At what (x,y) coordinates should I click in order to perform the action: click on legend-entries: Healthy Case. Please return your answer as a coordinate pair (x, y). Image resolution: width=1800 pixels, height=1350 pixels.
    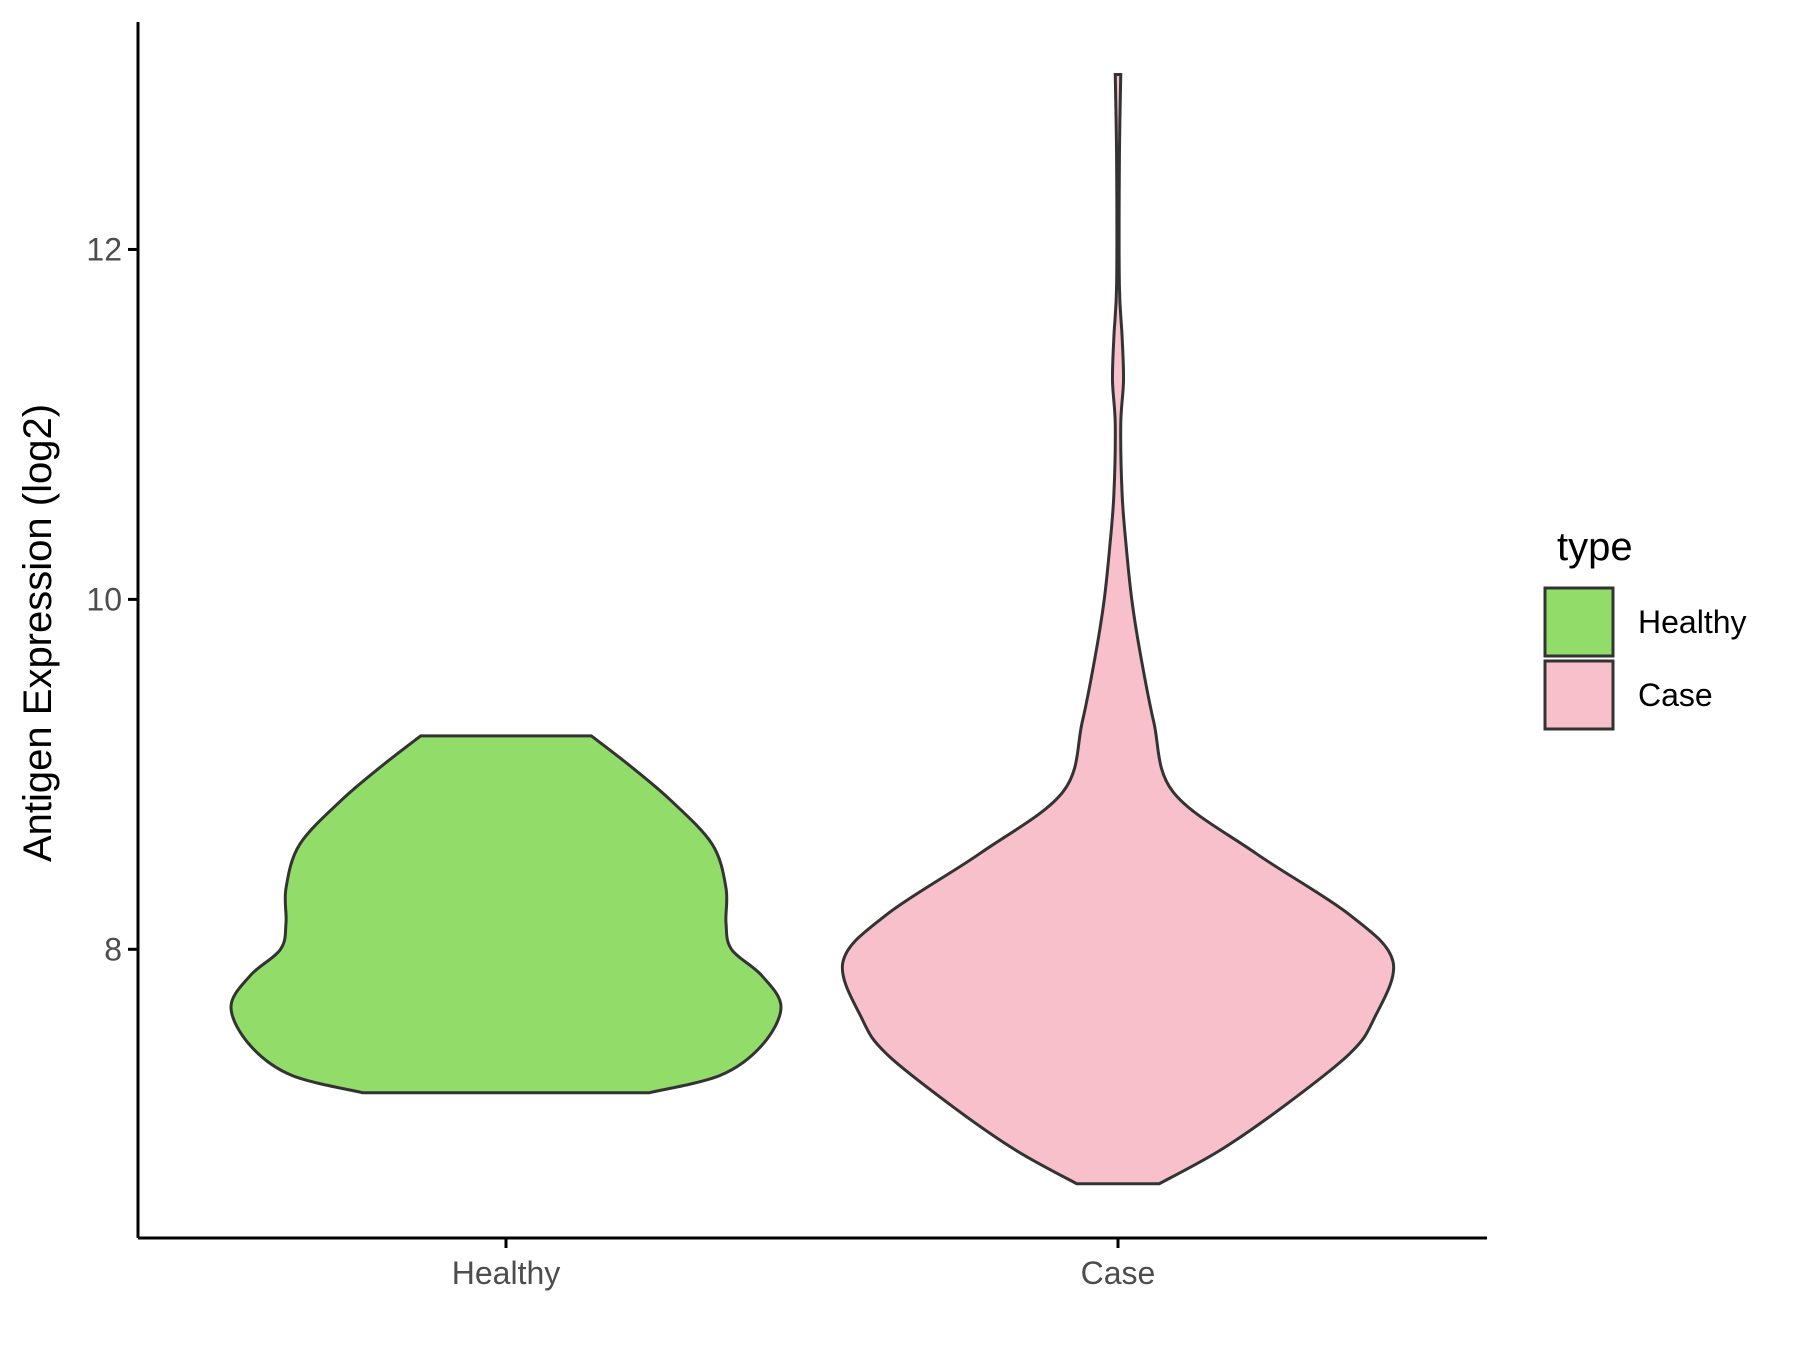
    Looking at the image, I should click on (1645, 658).